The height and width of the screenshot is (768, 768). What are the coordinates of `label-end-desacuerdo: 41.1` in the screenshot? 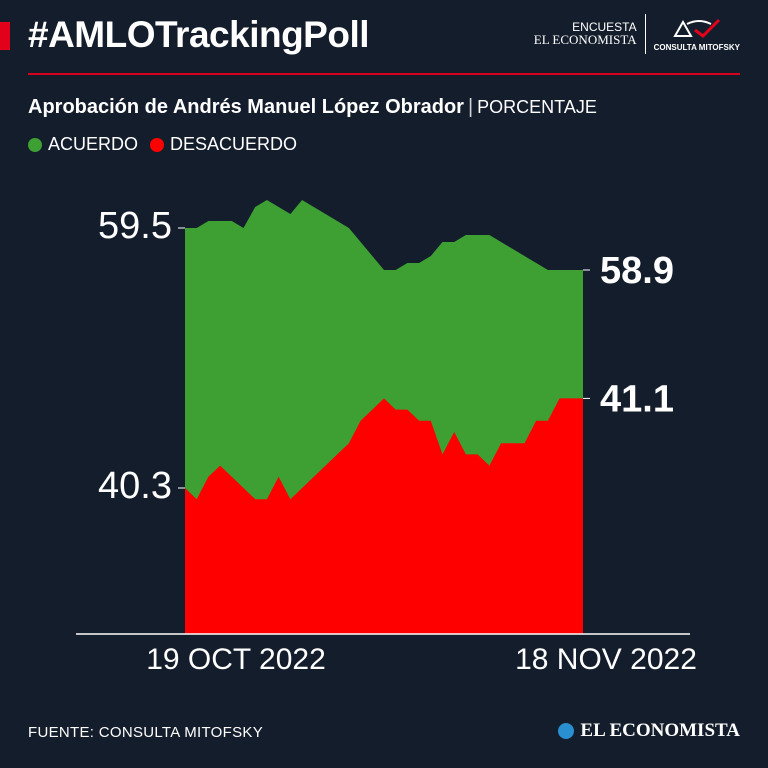 It's located at (637, 399).